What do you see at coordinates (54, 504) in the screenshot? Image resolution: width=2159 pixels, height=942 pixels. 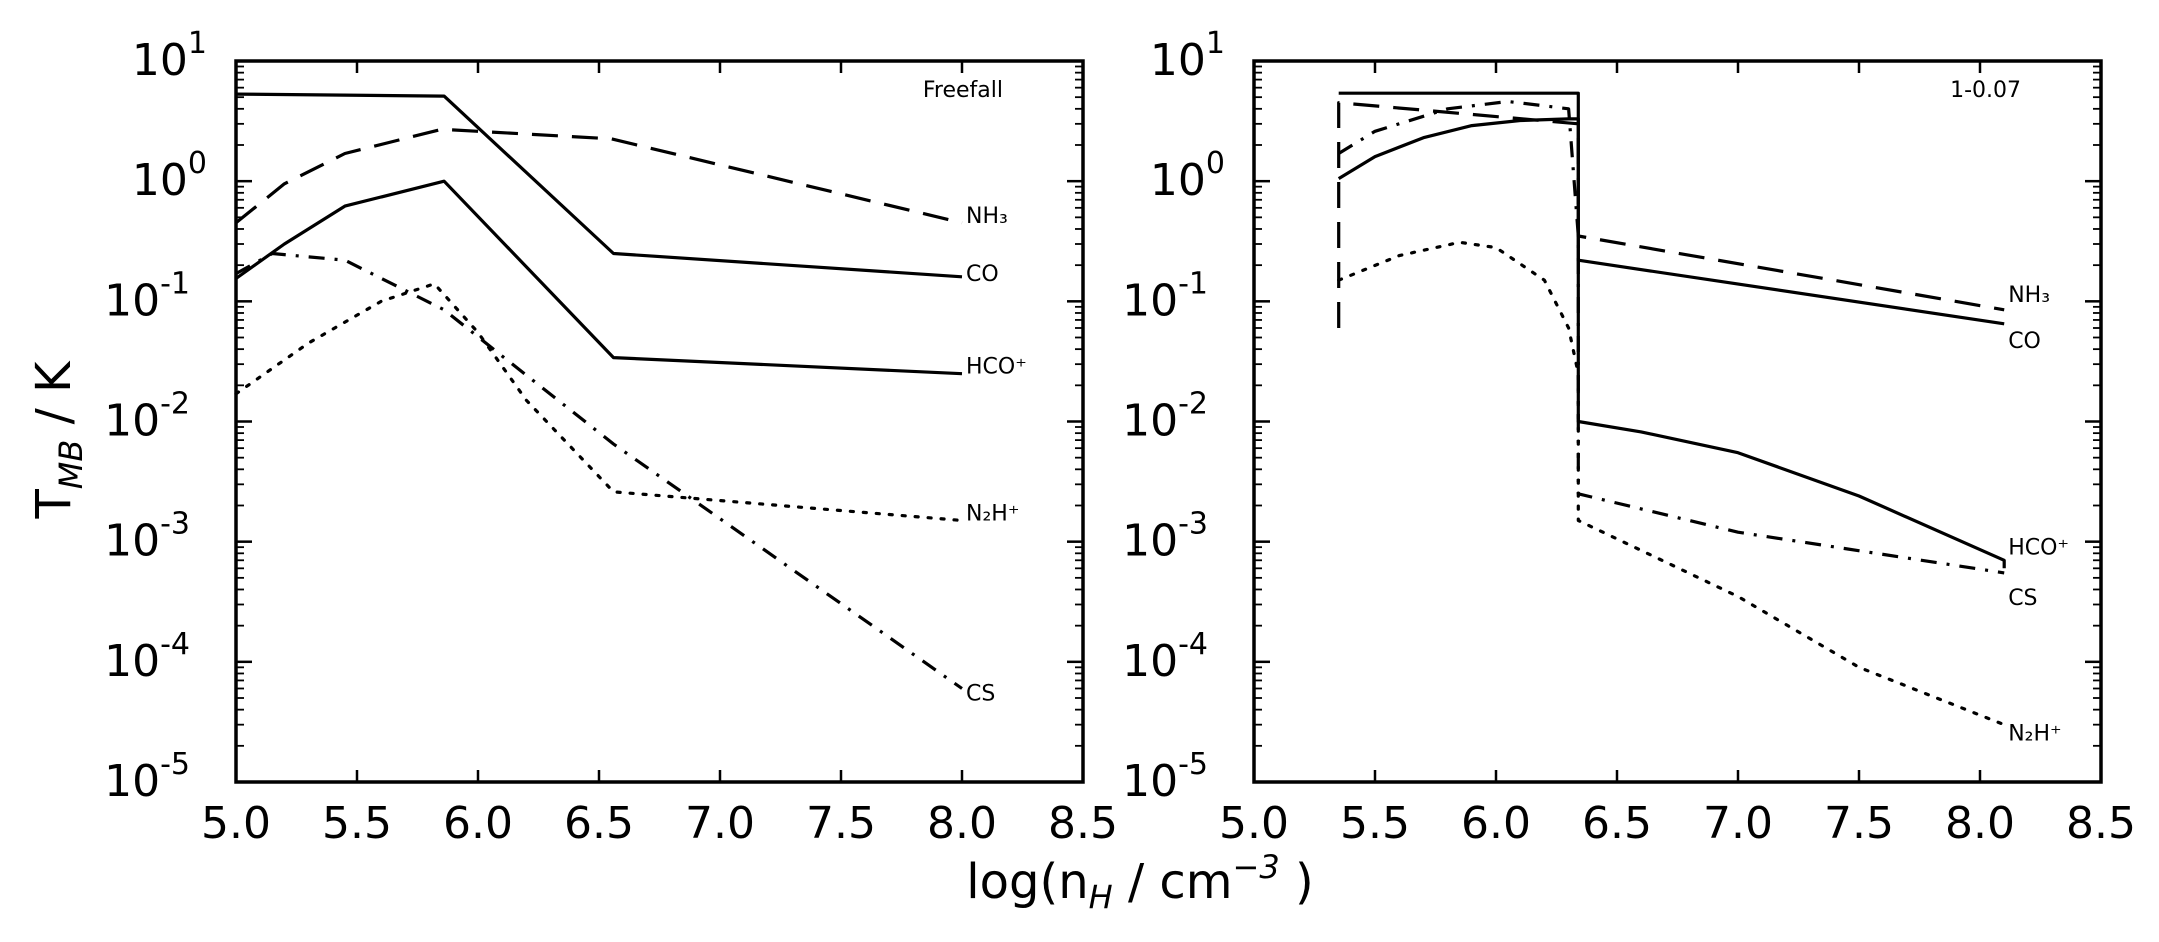 I see `y-axis-title-main: T` at bounding box center [54, 504].